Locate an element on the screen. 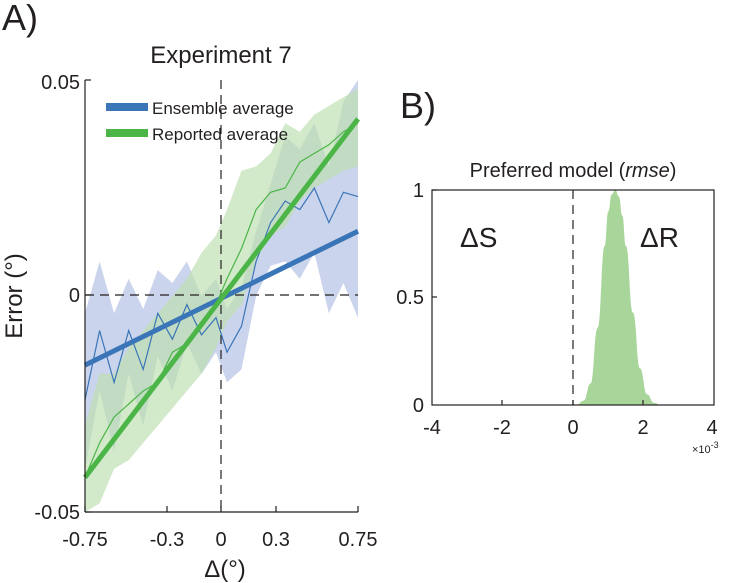 The width and height of the screenshot is (733, 583). panel-b-x-scale-note: ×10⁻³ is located at coordinates (705, 448).